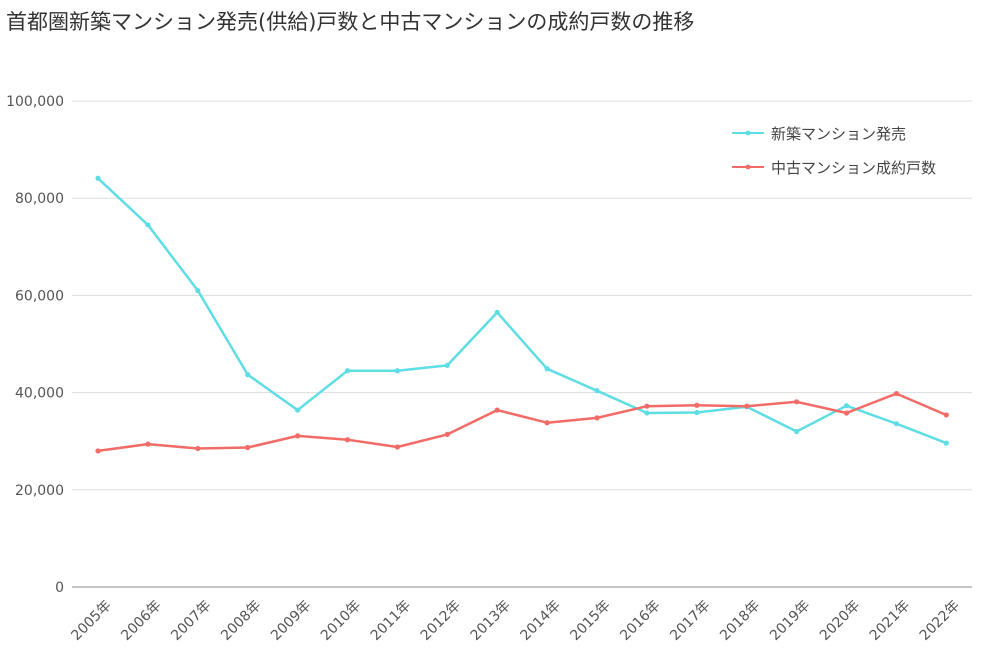  What do you see at coordinates (690, 621) in the screenshot?
I see `x-tick-label: 2017年` at bounding box center [690, 621].